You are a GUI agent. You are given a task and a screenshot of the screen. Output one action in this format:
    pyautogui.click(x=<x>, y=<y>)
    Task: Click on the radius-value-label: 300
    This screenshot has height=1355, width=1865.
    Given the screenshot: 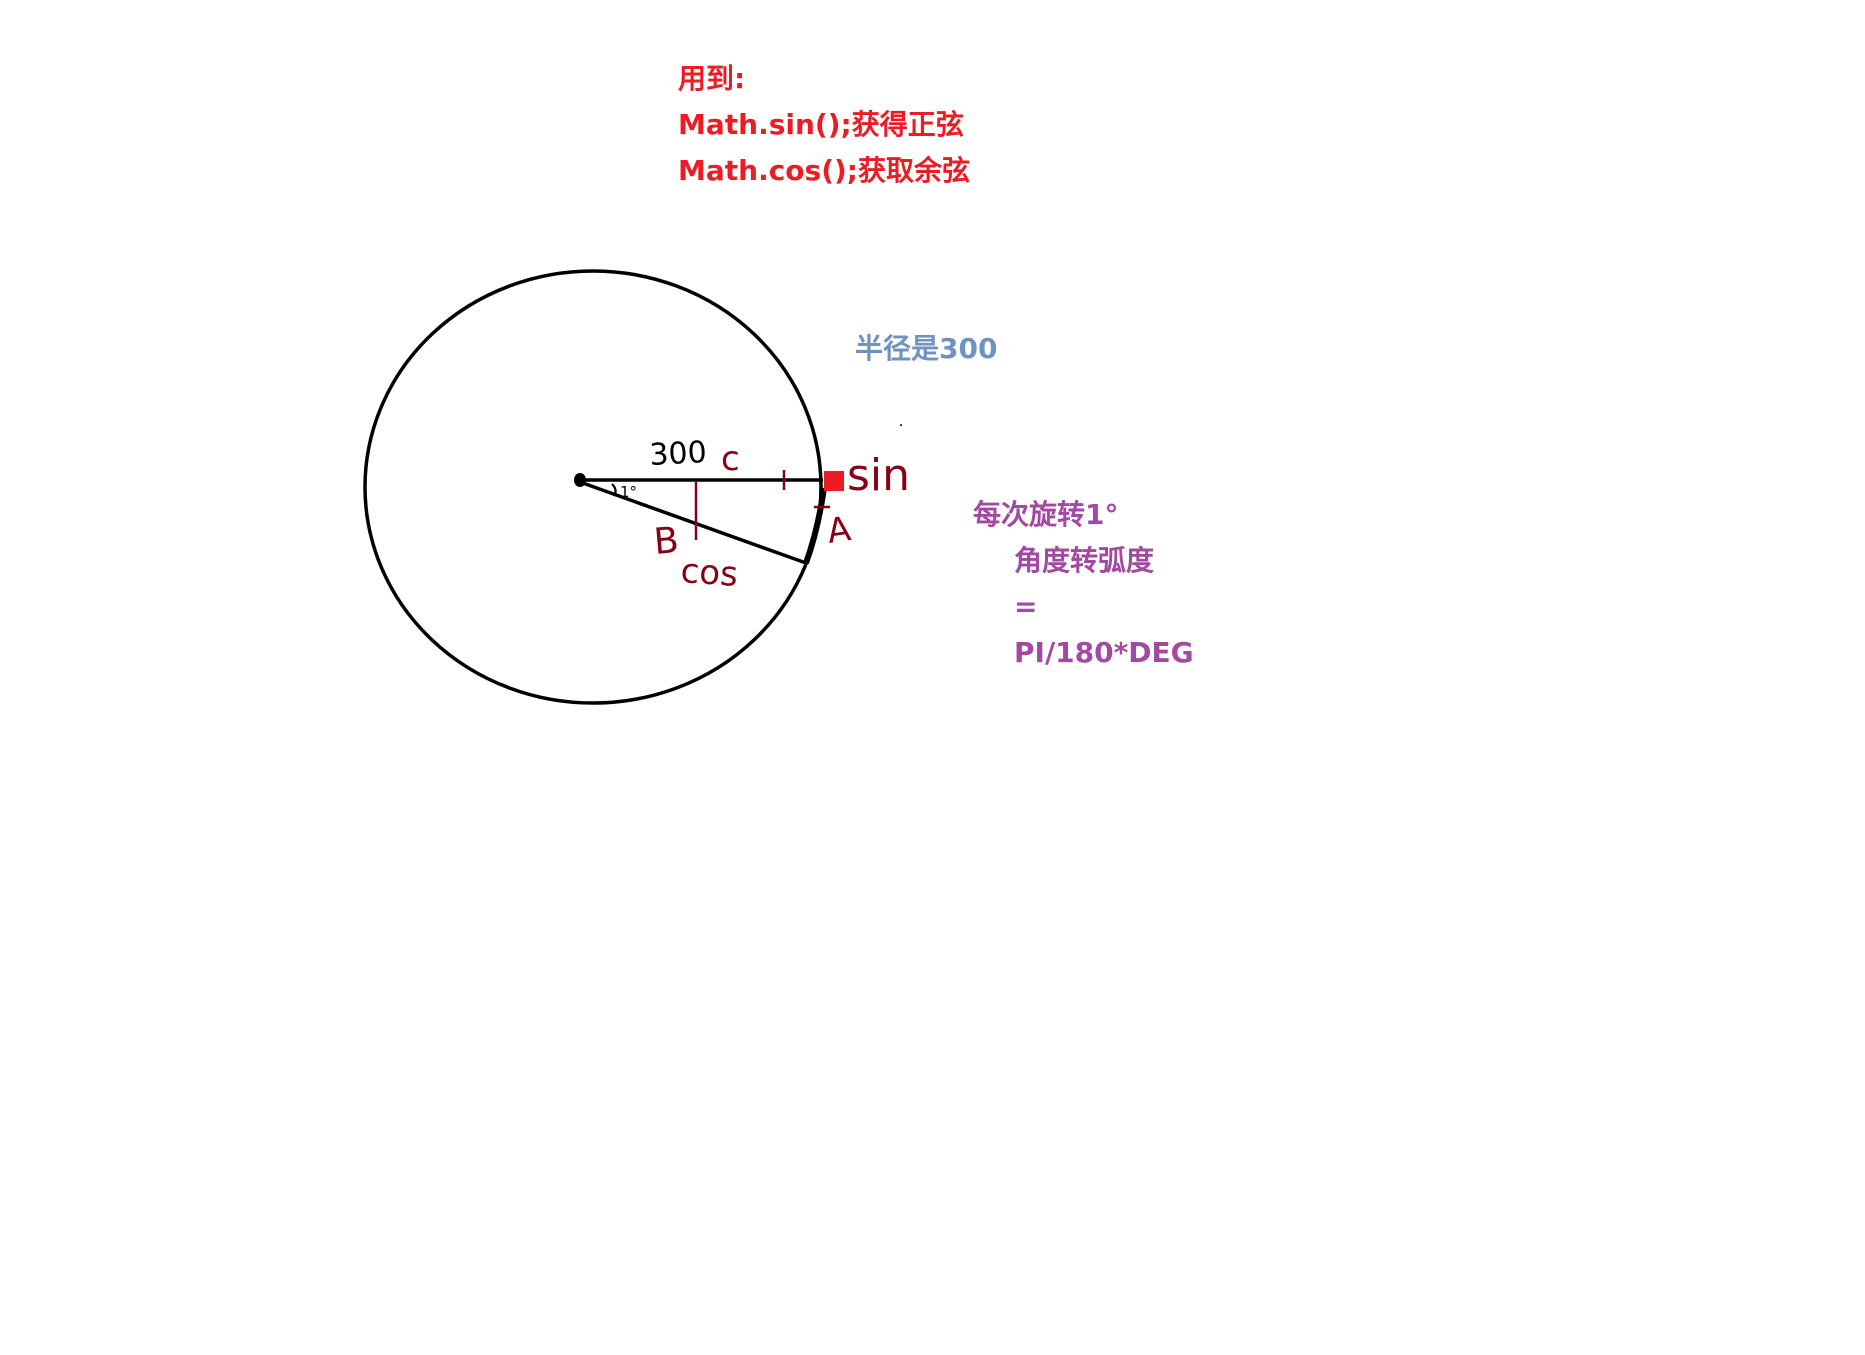 What is the action you would take?
    pyautogui.click(x=678, y=454)
    